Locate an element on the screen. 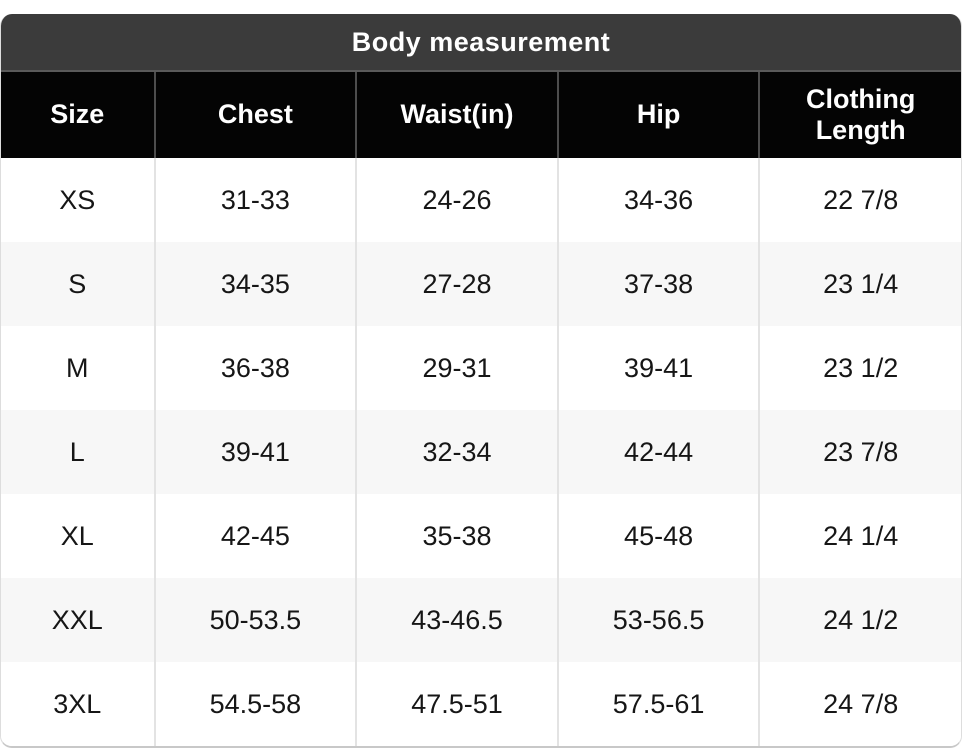 The width and height of the screenshot is (962, 748). length-cell: 24 7/8 is located at coordinates (859, 704).